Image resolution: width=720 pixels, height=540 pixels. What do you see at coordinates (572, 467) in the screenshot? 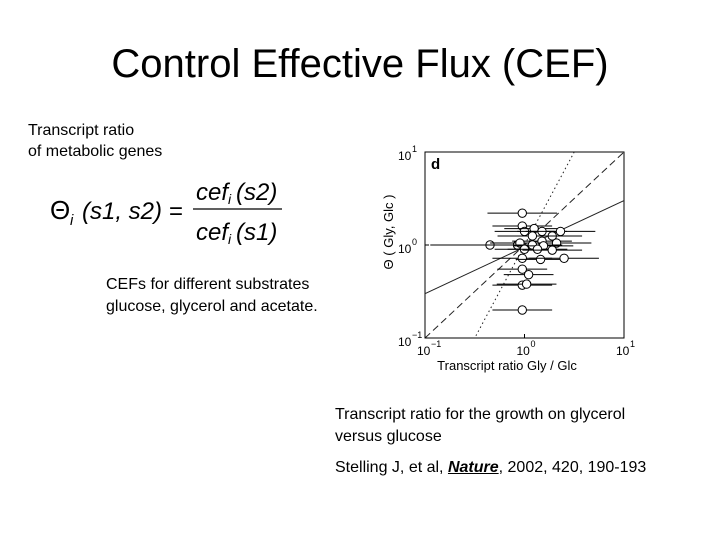
I see `citation-details: , 2002, 420, 190-193` at bounding box center [572, 467].